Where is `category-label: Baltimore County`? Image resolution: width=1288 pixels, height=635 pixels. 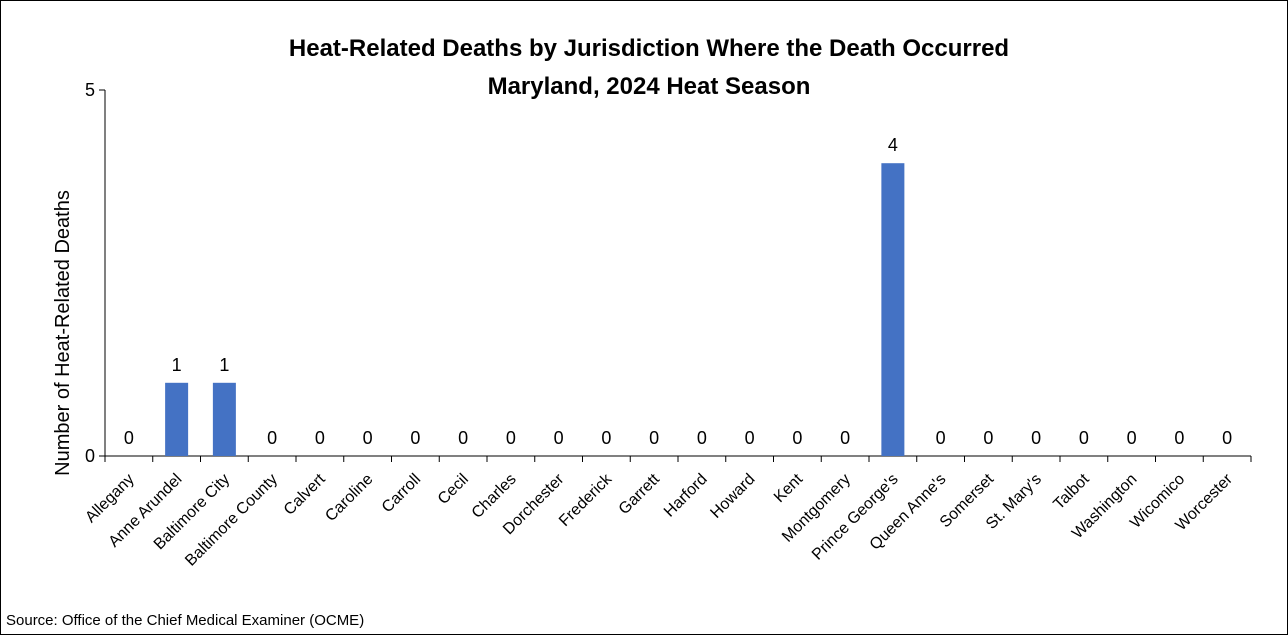
category-label: Baltimore County is located at coordinates (231, 520).